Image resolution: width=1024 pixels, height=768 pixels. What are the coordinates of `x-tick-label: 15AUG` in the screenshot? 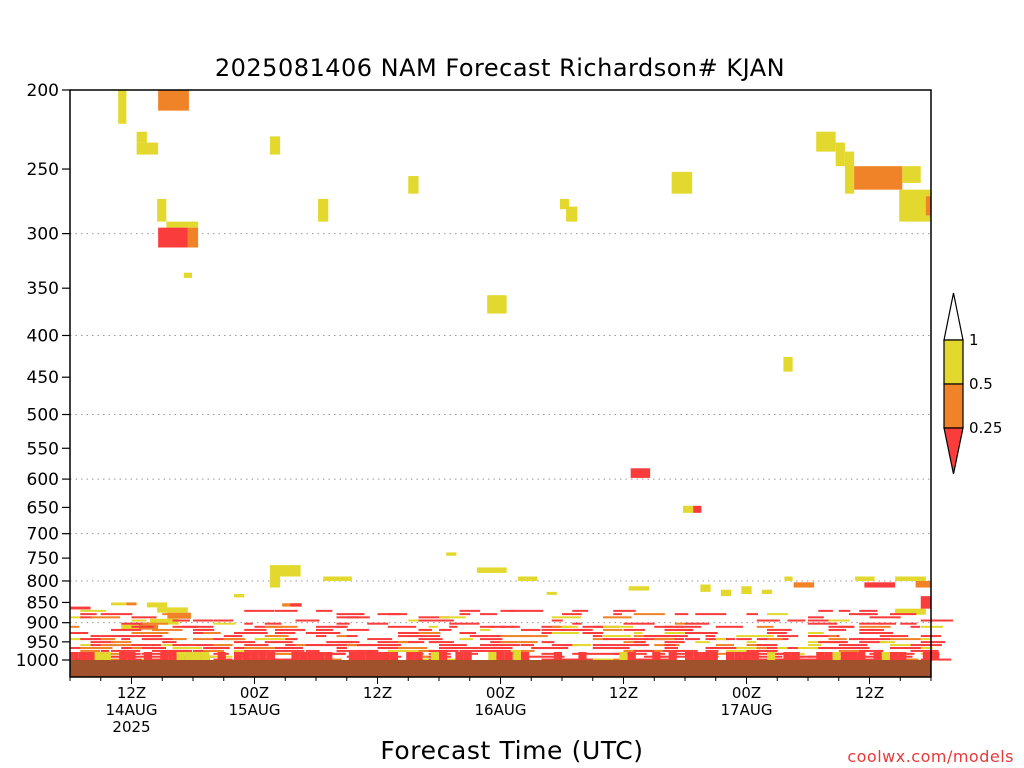 It's located at (255, 710).